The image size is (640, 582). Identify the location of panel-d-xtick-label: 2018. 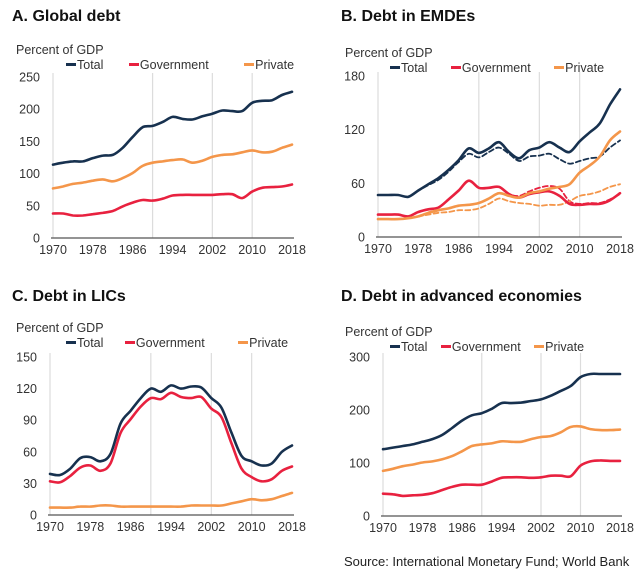
(620, 528).